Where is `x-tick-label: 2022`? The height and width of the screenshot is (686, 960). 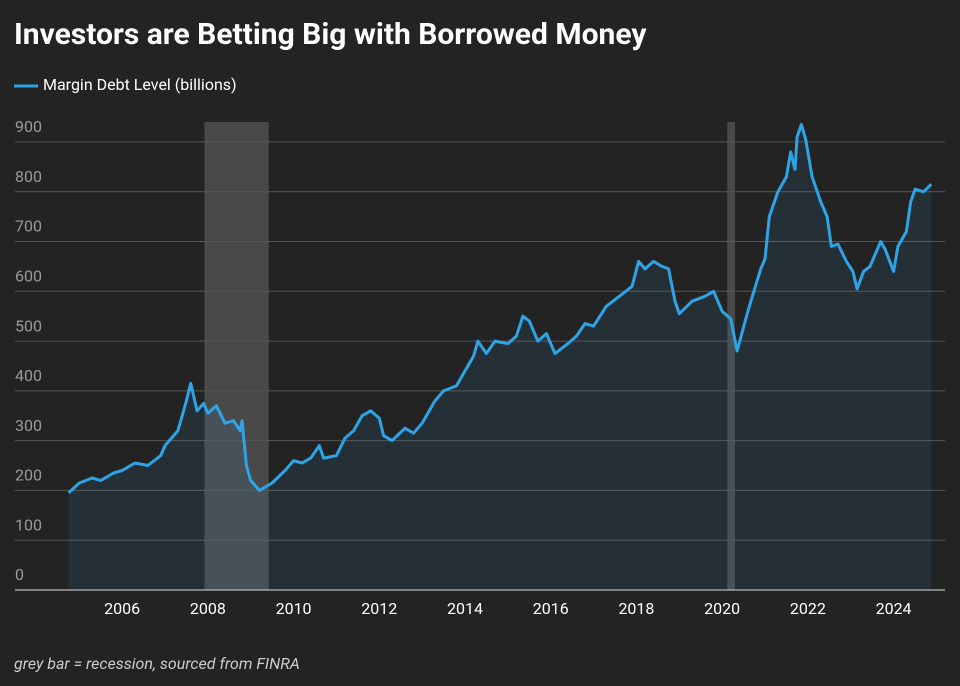
x-tick-label: 2022 is located at coordinates (808, 608).